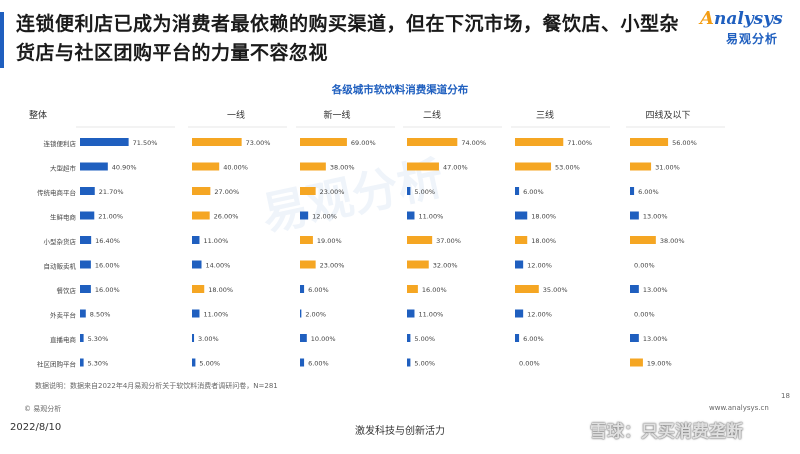  I want to click on data-label: 3.00%, so click(208, 339).